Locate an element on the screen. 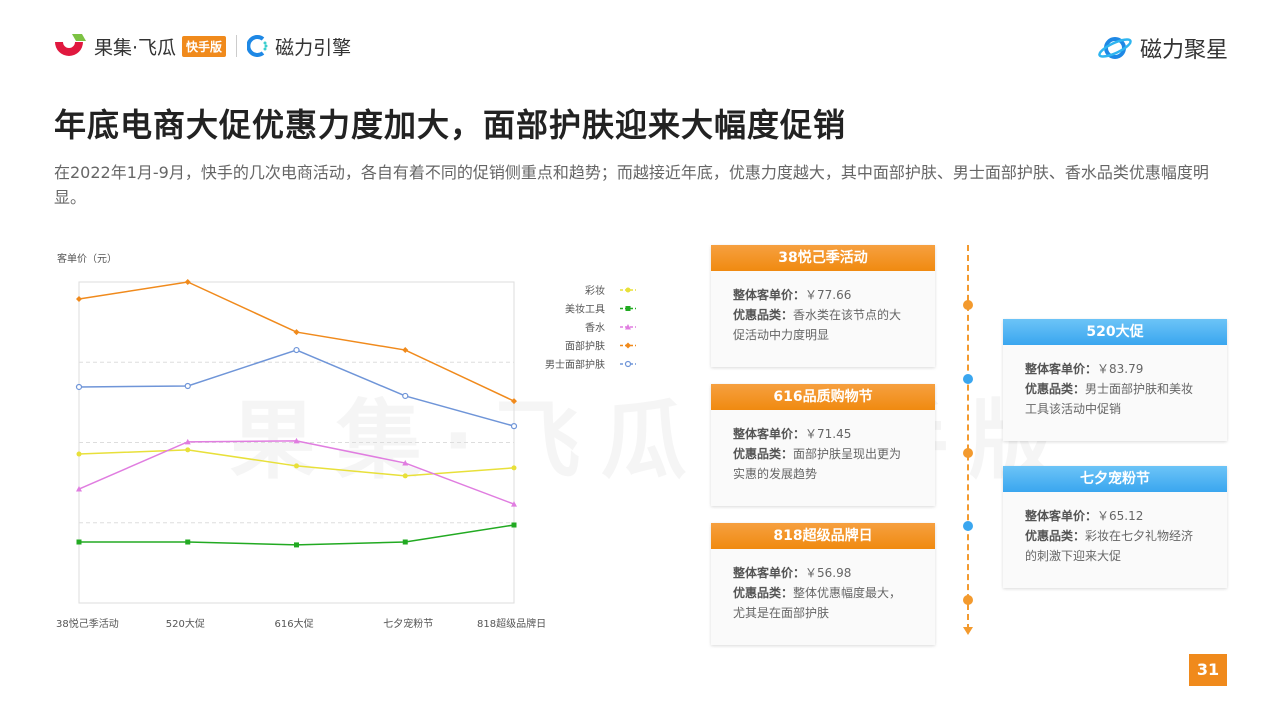 The width and height of the screenshot is (1280, 720). event-price: ￥83.79 is located at coordinates (1120, 369).